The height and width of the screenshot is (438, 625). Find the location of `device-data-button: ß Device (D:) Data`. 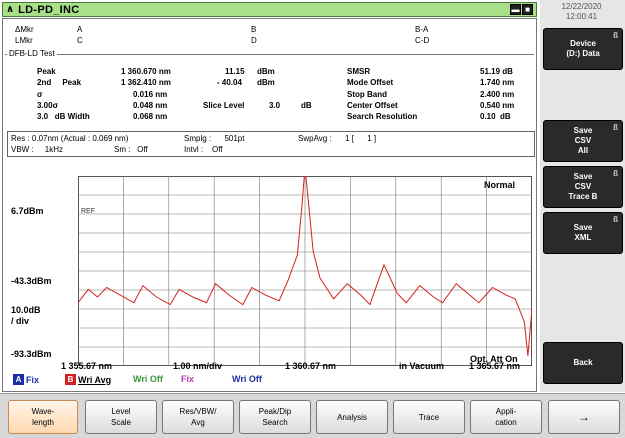

device-data-button: ß Device (D:) Data is located at coordinates (583, 49).